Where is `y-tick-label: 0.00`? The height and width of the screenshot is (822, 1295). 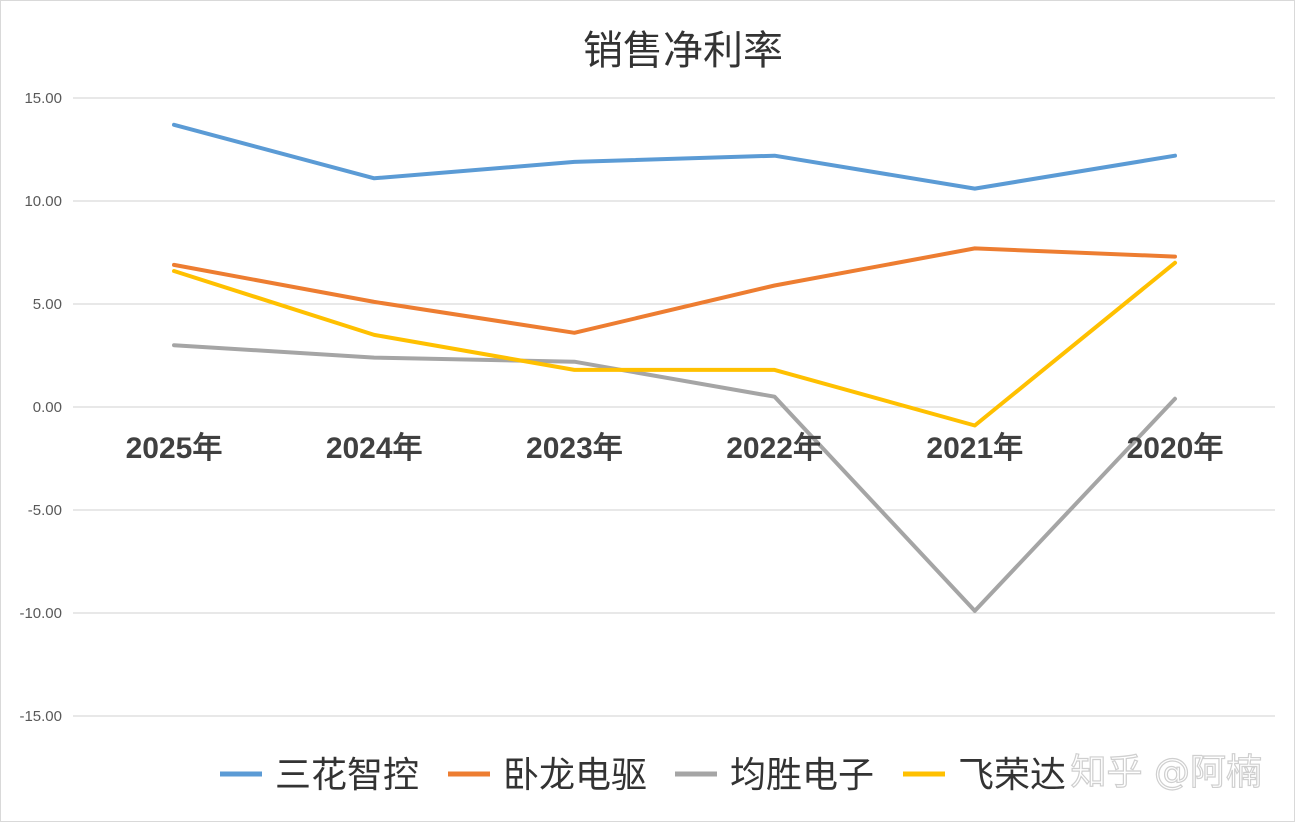
y-tick-label: 0.00 is located at coordinates (47, 407).